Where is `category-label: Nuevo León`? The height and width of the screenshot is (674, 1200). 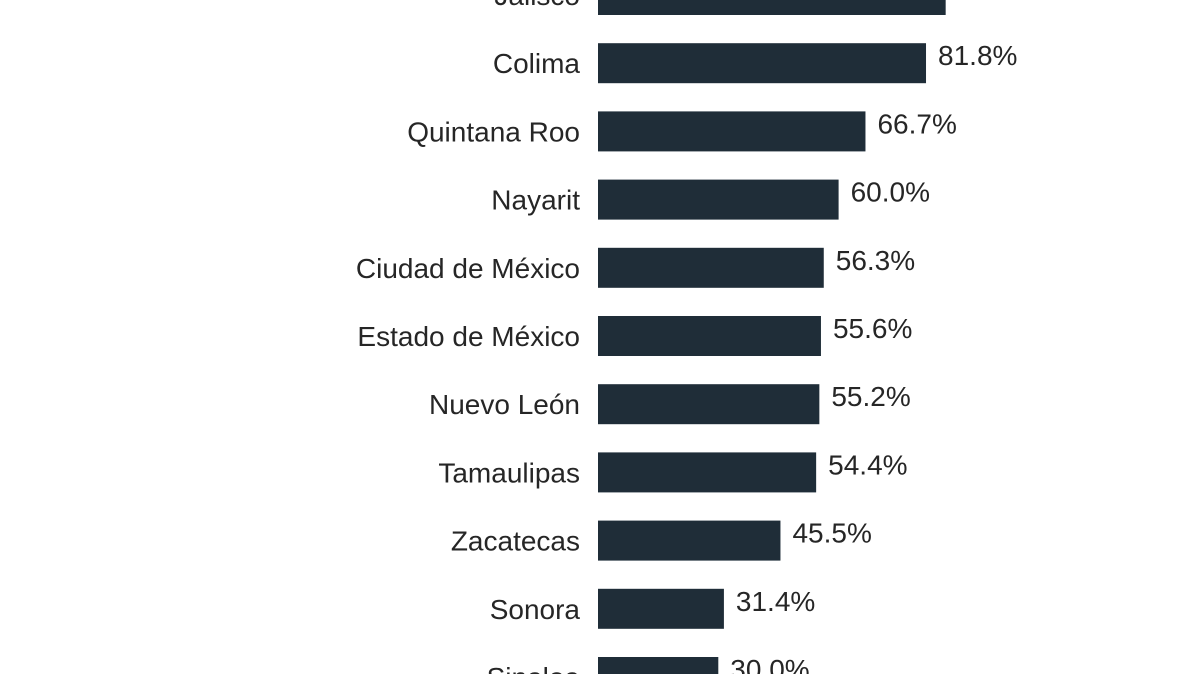 category-label: Nuevo León is located at coordinates (504, 404).